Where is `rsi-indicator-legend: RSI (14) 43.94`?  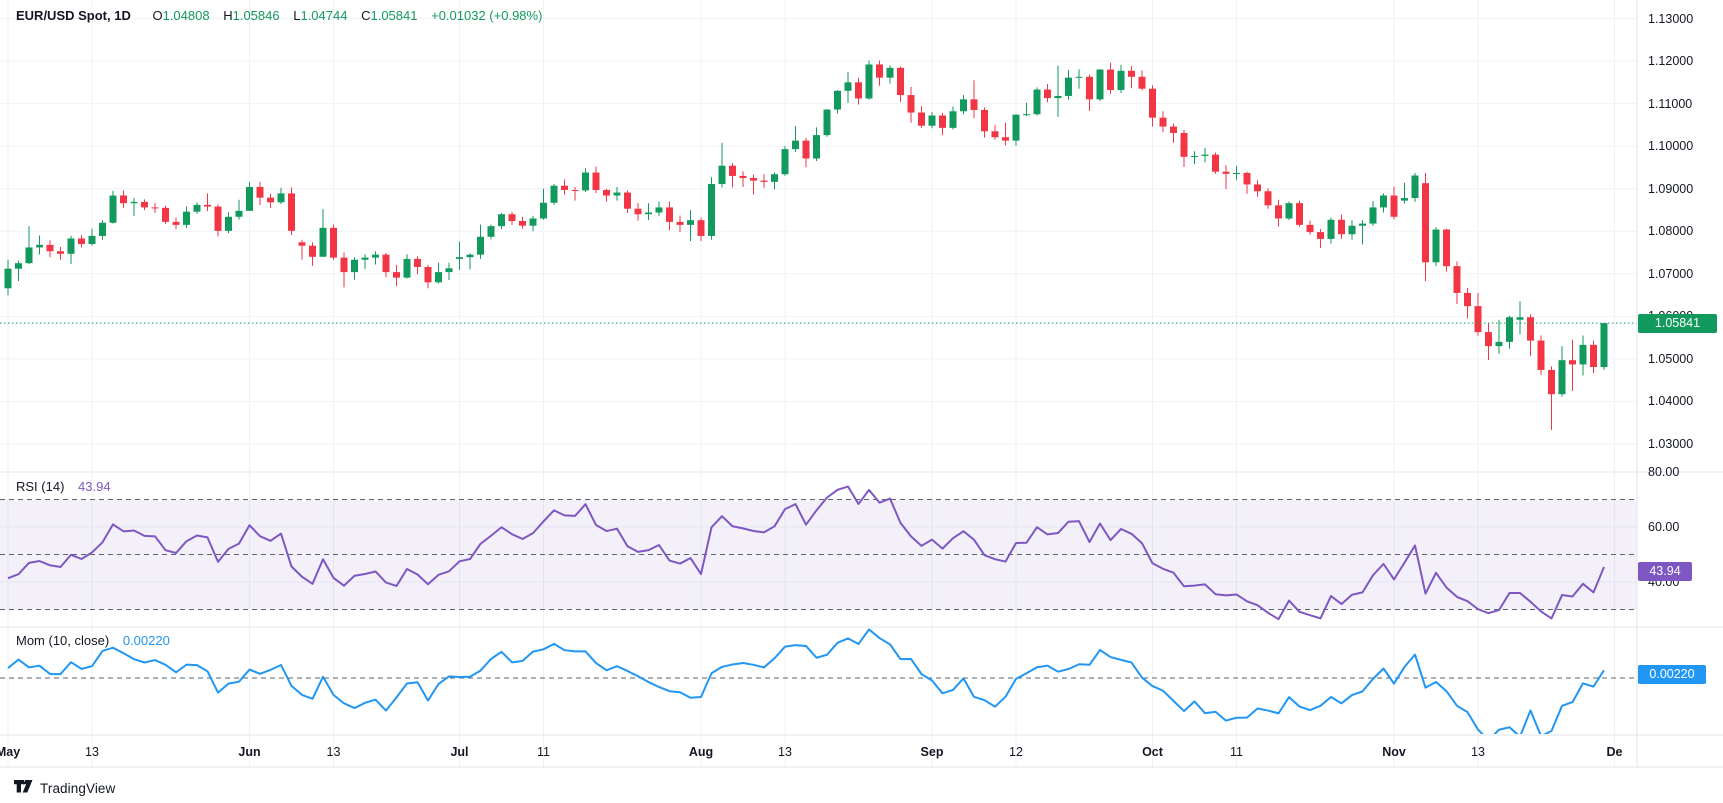
rsi-indicator-legend: RSI (14) 43.94 is located at coordinates (63, 487).